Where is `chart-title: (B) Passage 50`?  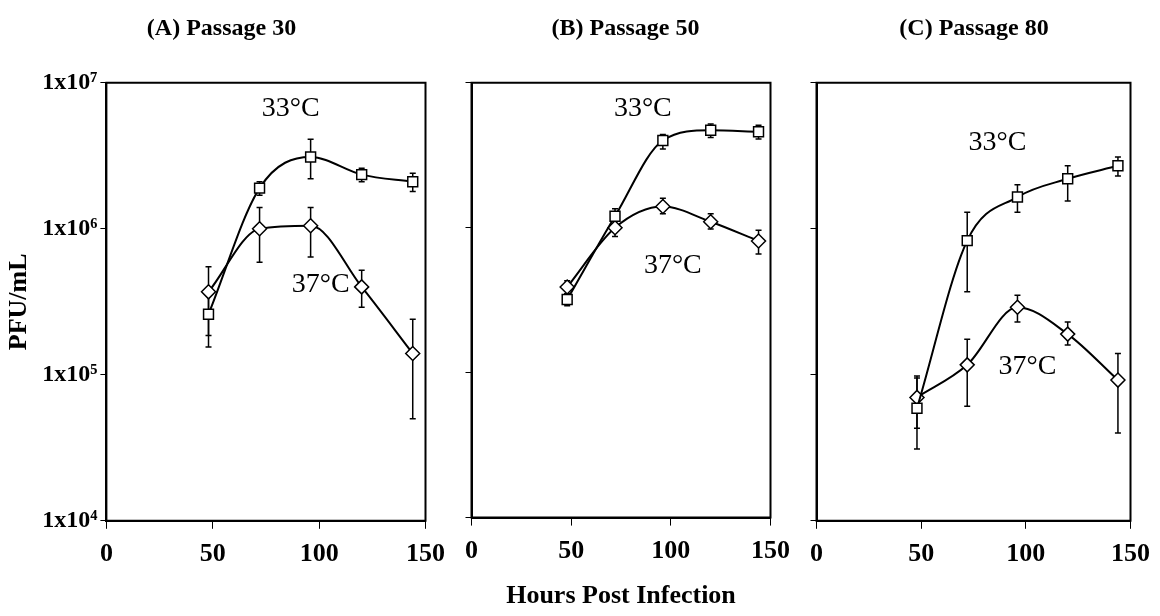 chart-title: (B) Passage 50 is located at coordinates (625, 26).